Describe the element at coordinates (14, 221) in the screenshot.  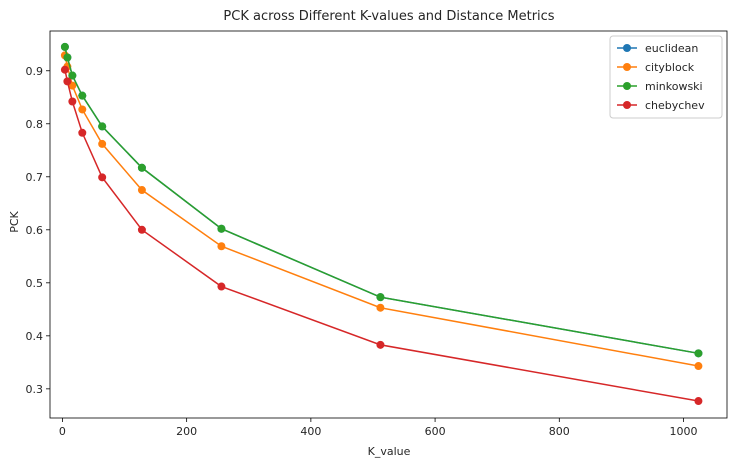
I see `y-axis-label: PCK` at that location.